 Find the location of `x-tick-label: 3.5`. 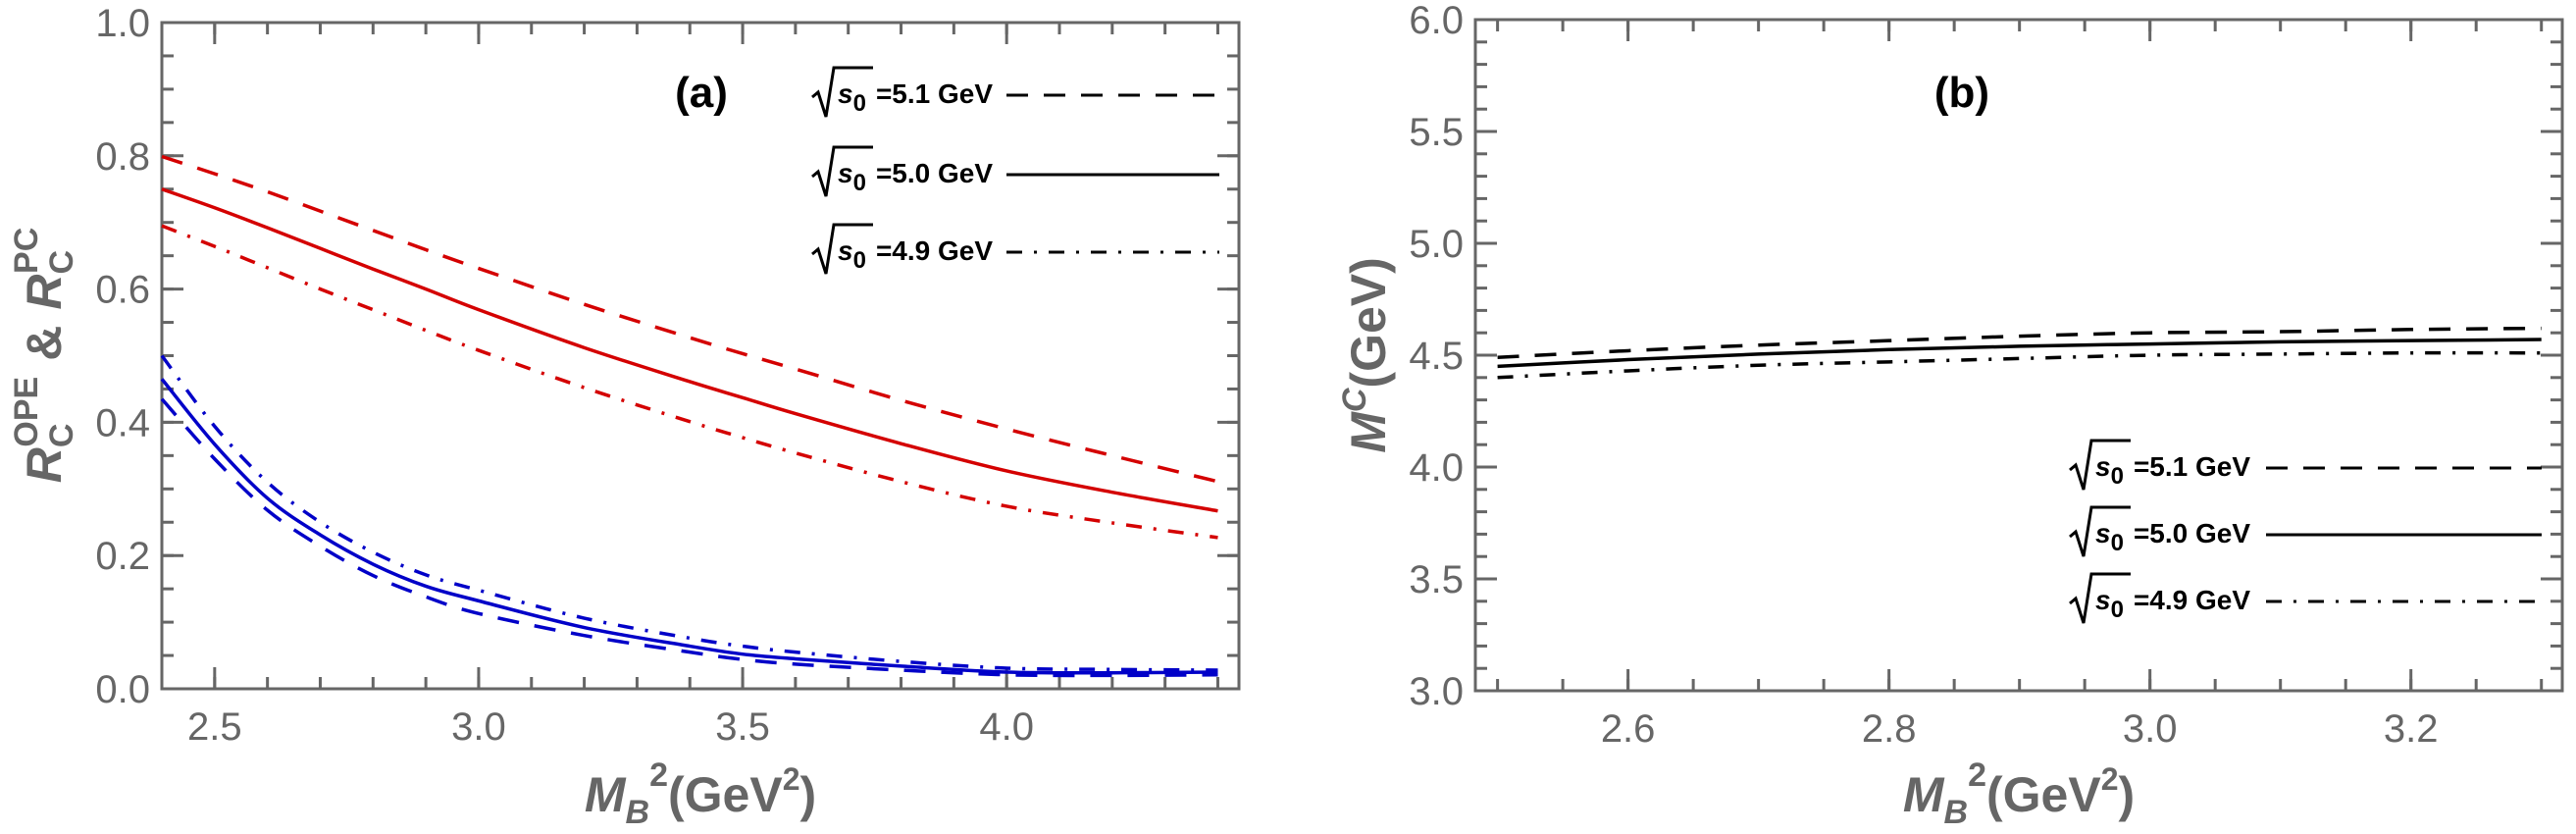

x-tick-label: 3.5 is located at coordinates (742, 727).